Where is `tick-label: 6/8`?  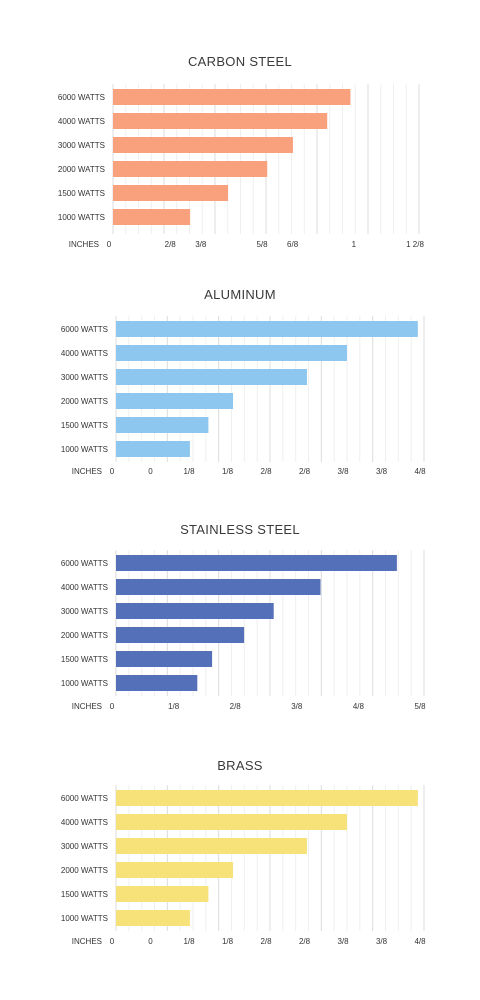 tick-label: 6/8 is located at coordinates (293, 244).